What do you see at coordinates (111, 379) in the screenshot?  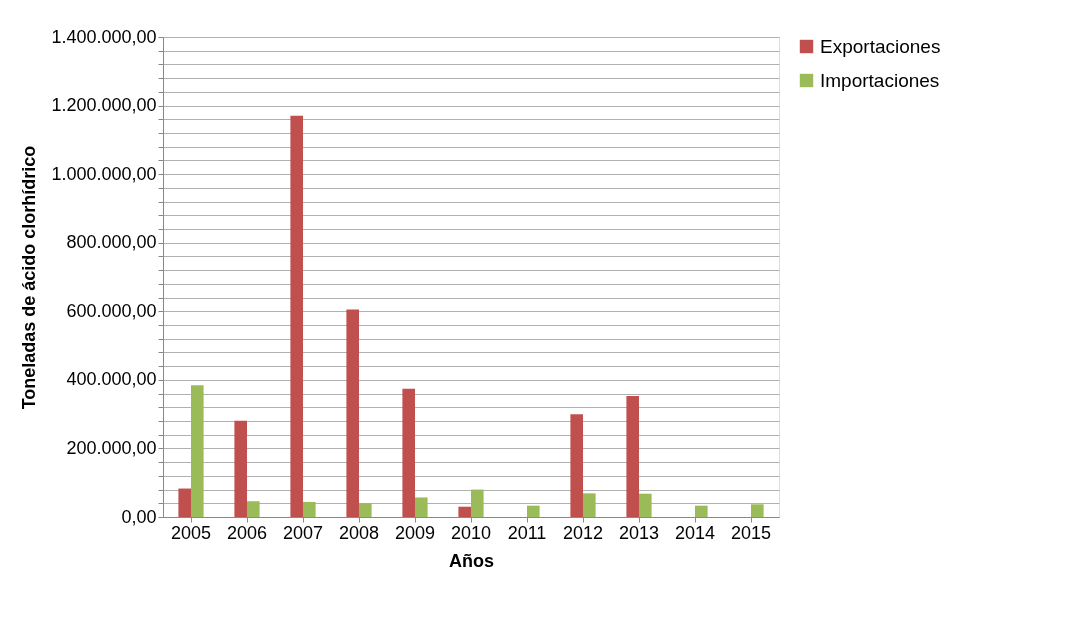 I see `y-tick-label: 400.000,00` at bounding box center [111, 379].